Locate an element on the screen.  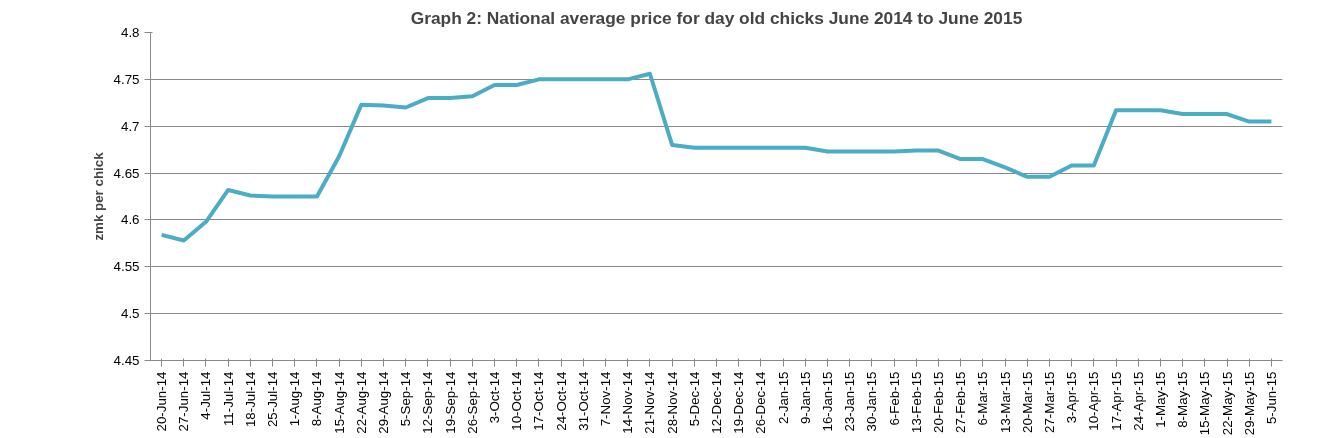
x-tick-label: 13-Feb-15 is located at coordinates (916, 402).